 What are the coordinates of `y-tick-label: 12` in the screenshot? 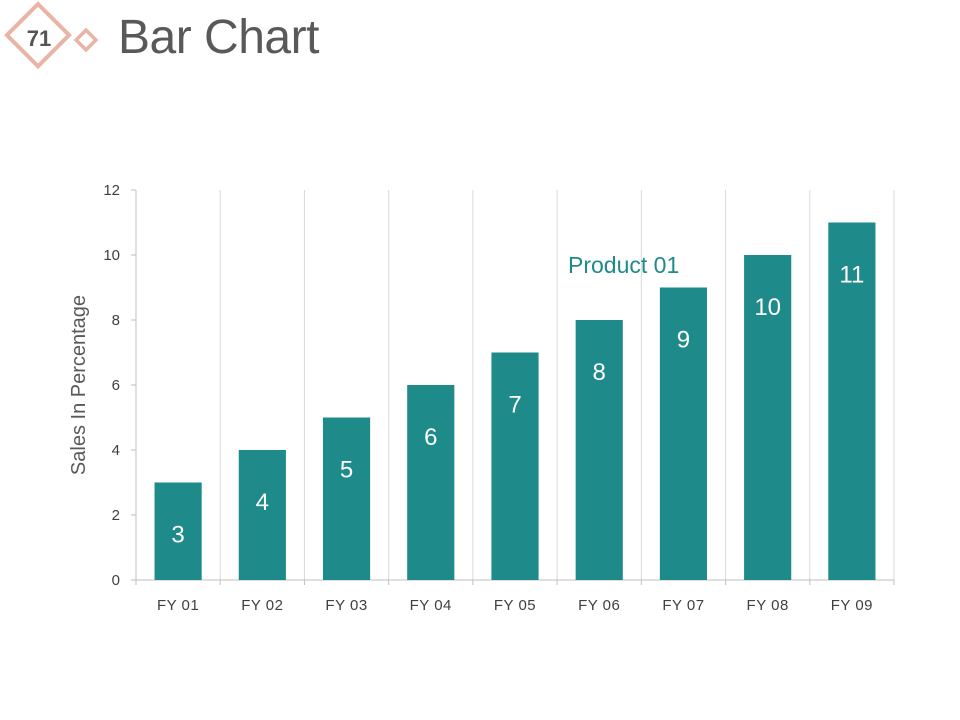 It's located at (111, 190).